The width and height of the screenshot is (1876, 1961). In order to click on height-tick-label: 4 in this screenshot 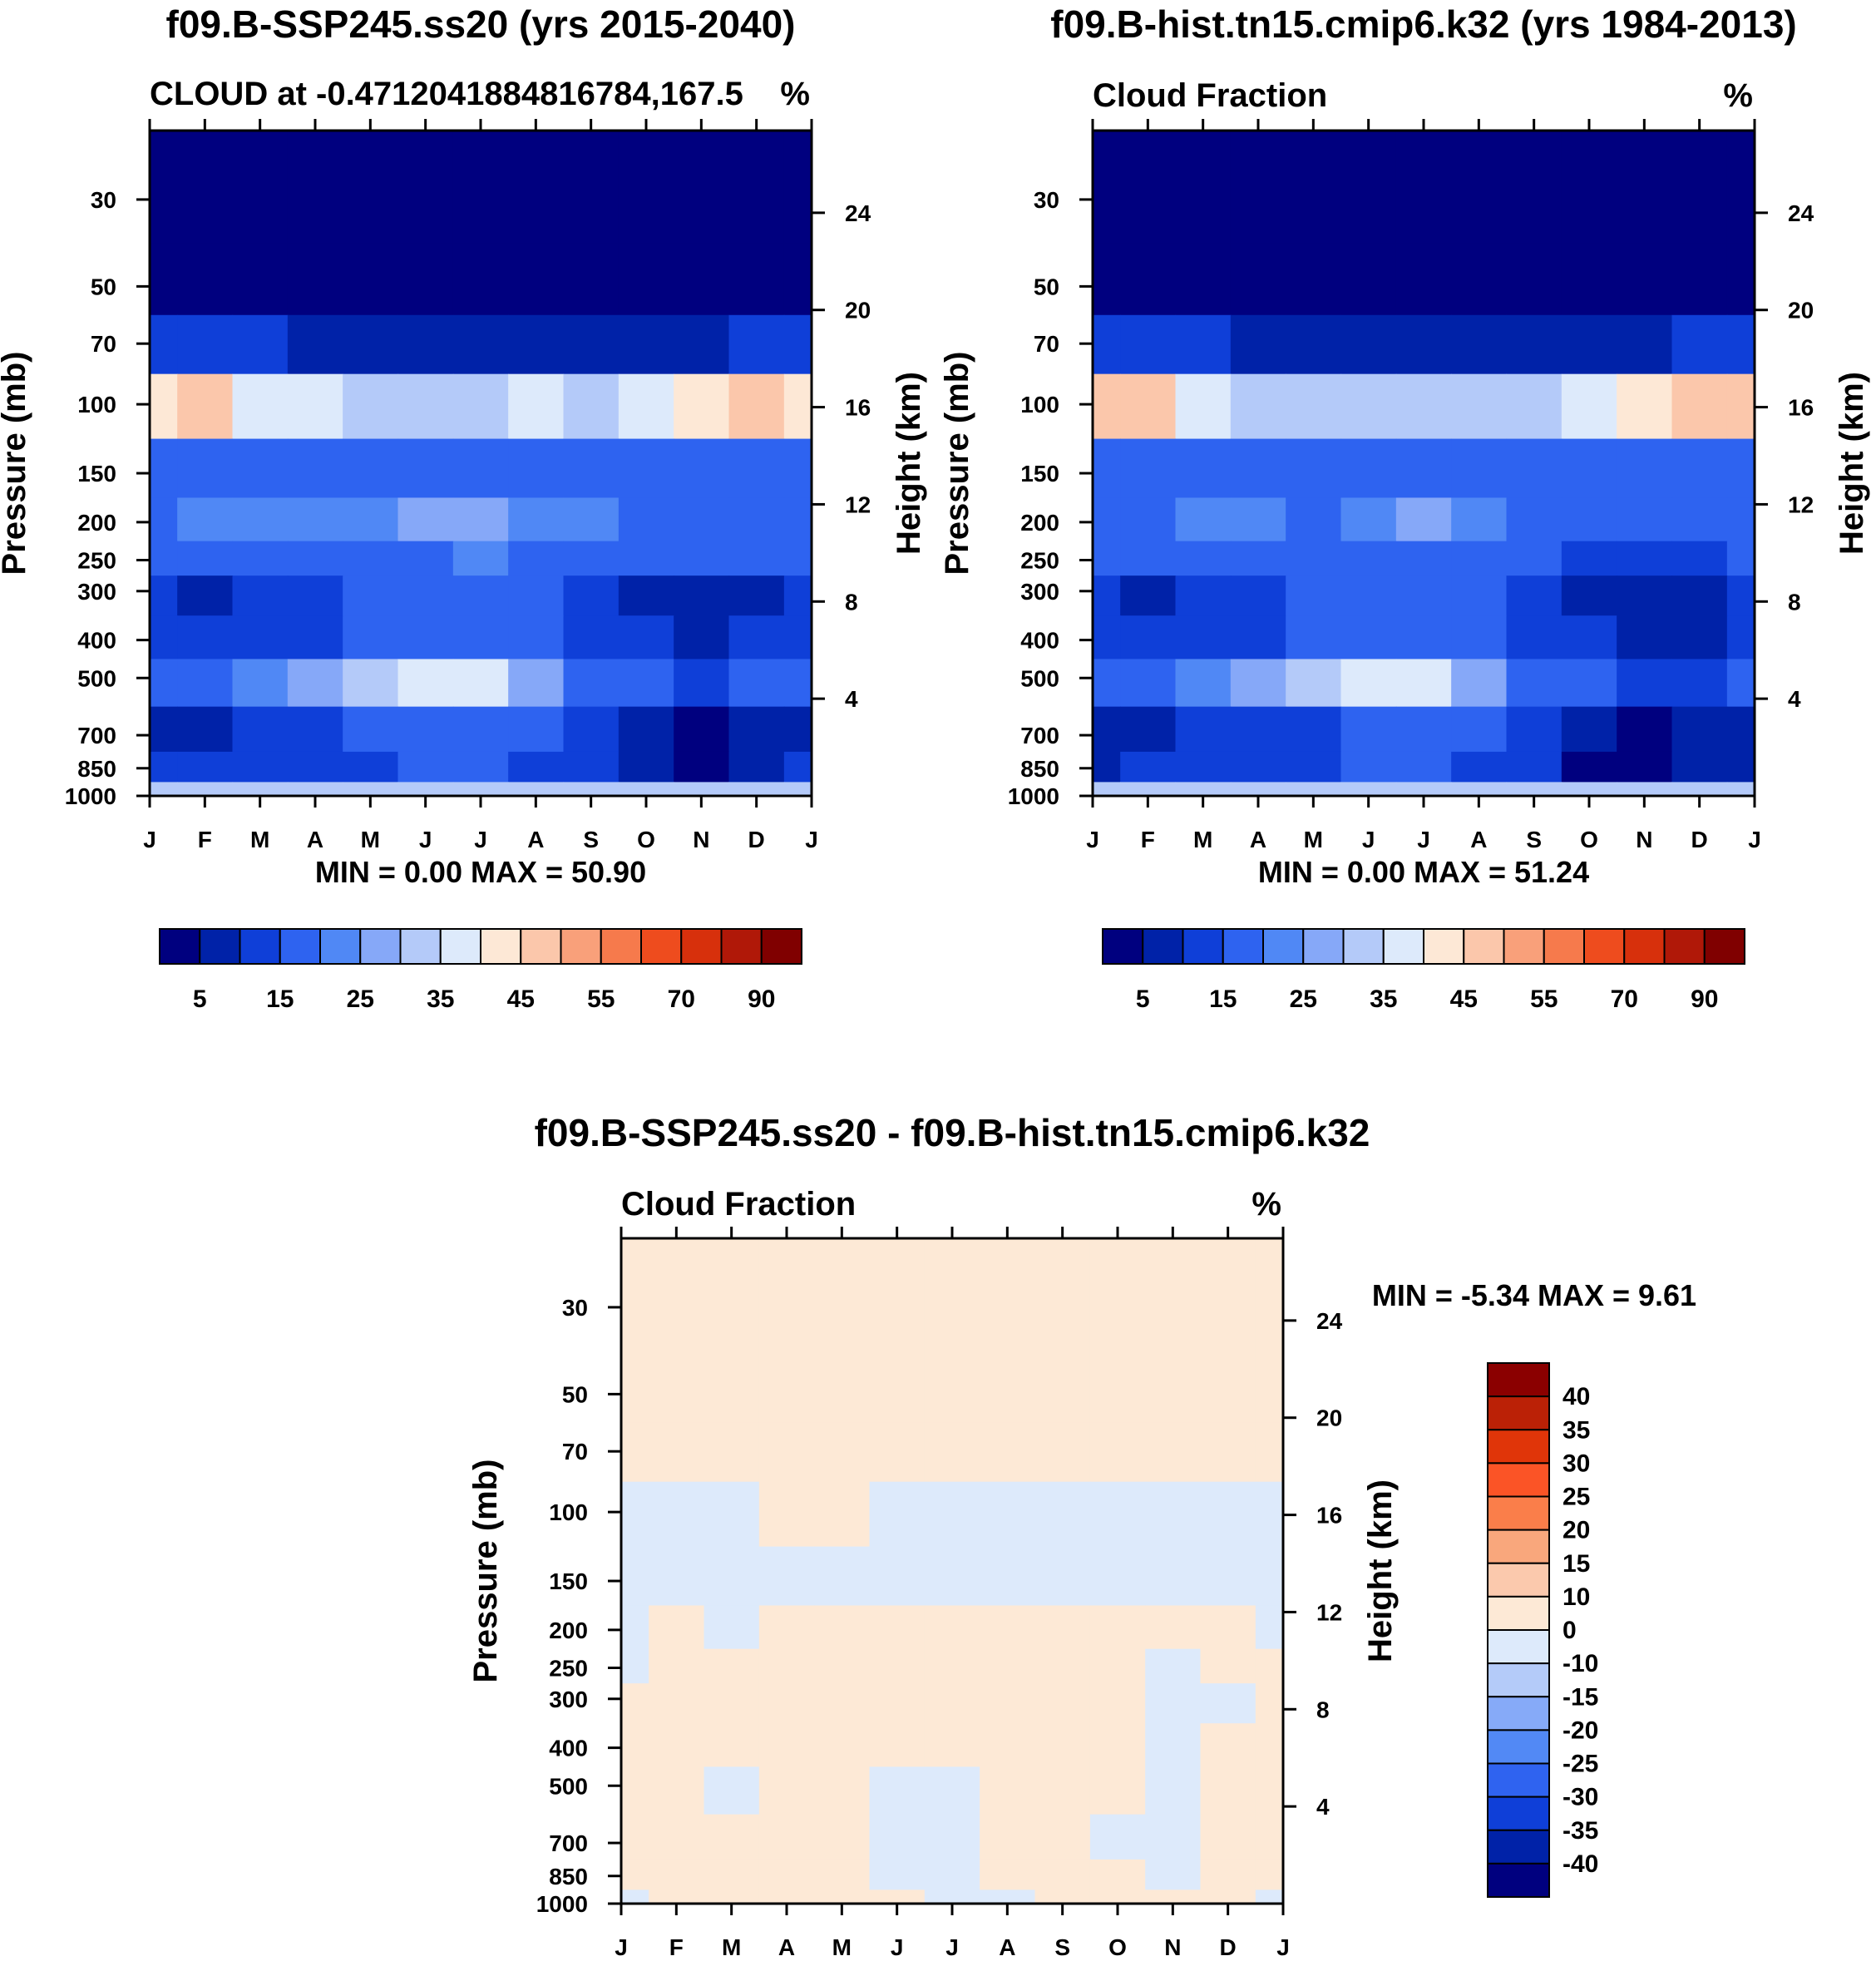, I will do `click(851, 699)`.